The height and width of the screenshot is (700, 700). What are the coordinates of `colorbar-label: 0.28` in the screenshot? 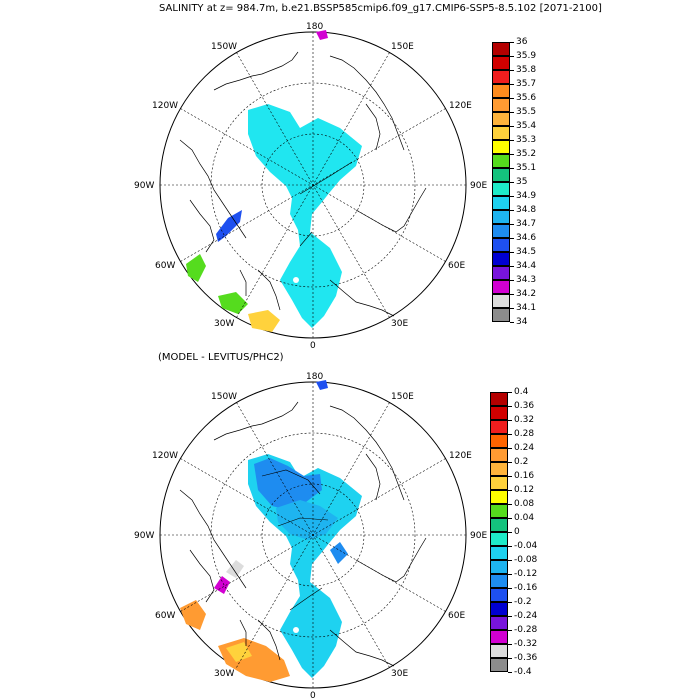 It's located at (524, 434).